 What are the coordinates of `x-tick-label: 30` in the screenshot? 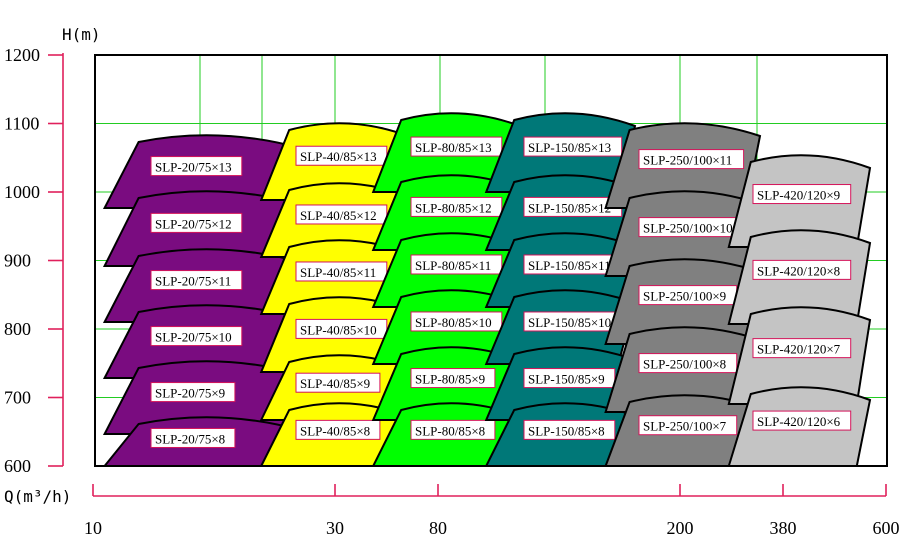 It's located at (335, 528).